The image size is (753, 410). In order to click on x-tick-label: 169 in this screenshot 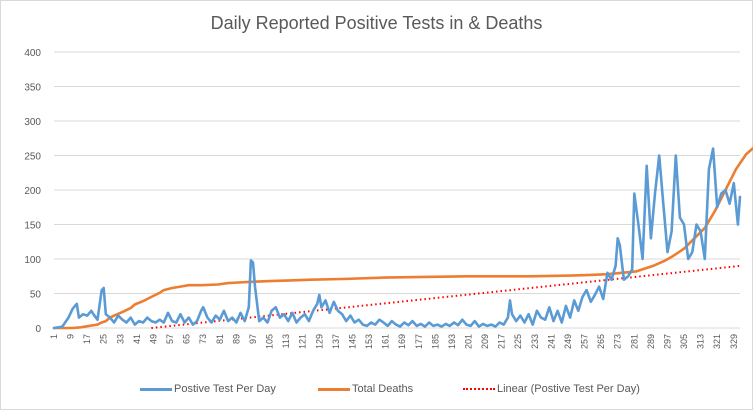, I will do `click(402, 341)`.